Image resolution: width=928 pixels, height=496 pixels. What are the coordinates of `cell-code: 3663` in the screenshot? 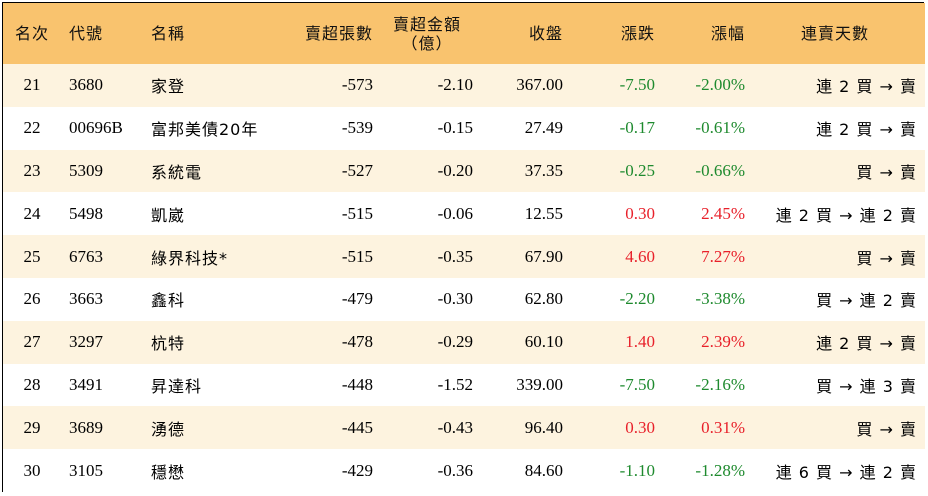 It's located at (86, 299).